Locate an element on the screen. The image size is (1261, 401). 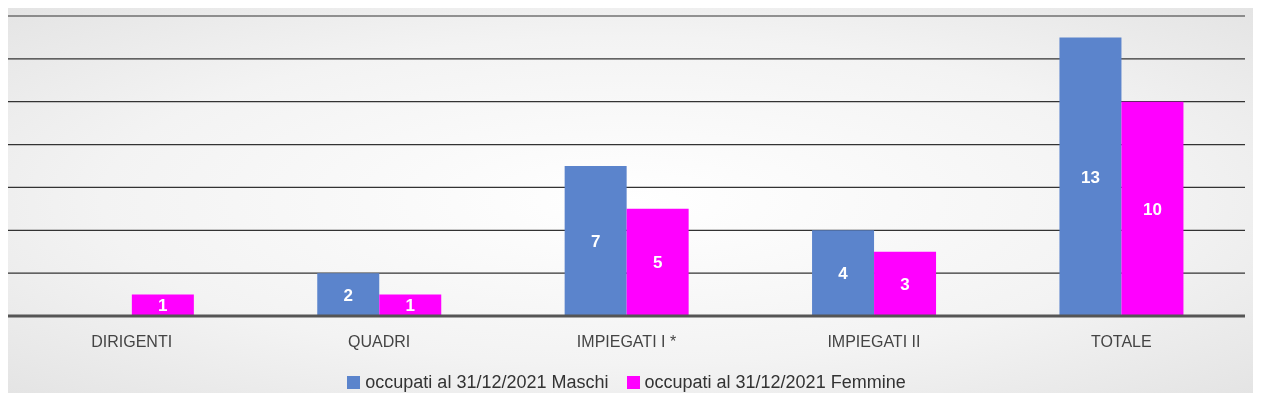
x-tick-label: TOTALE is located at coordinates (1121, 342).